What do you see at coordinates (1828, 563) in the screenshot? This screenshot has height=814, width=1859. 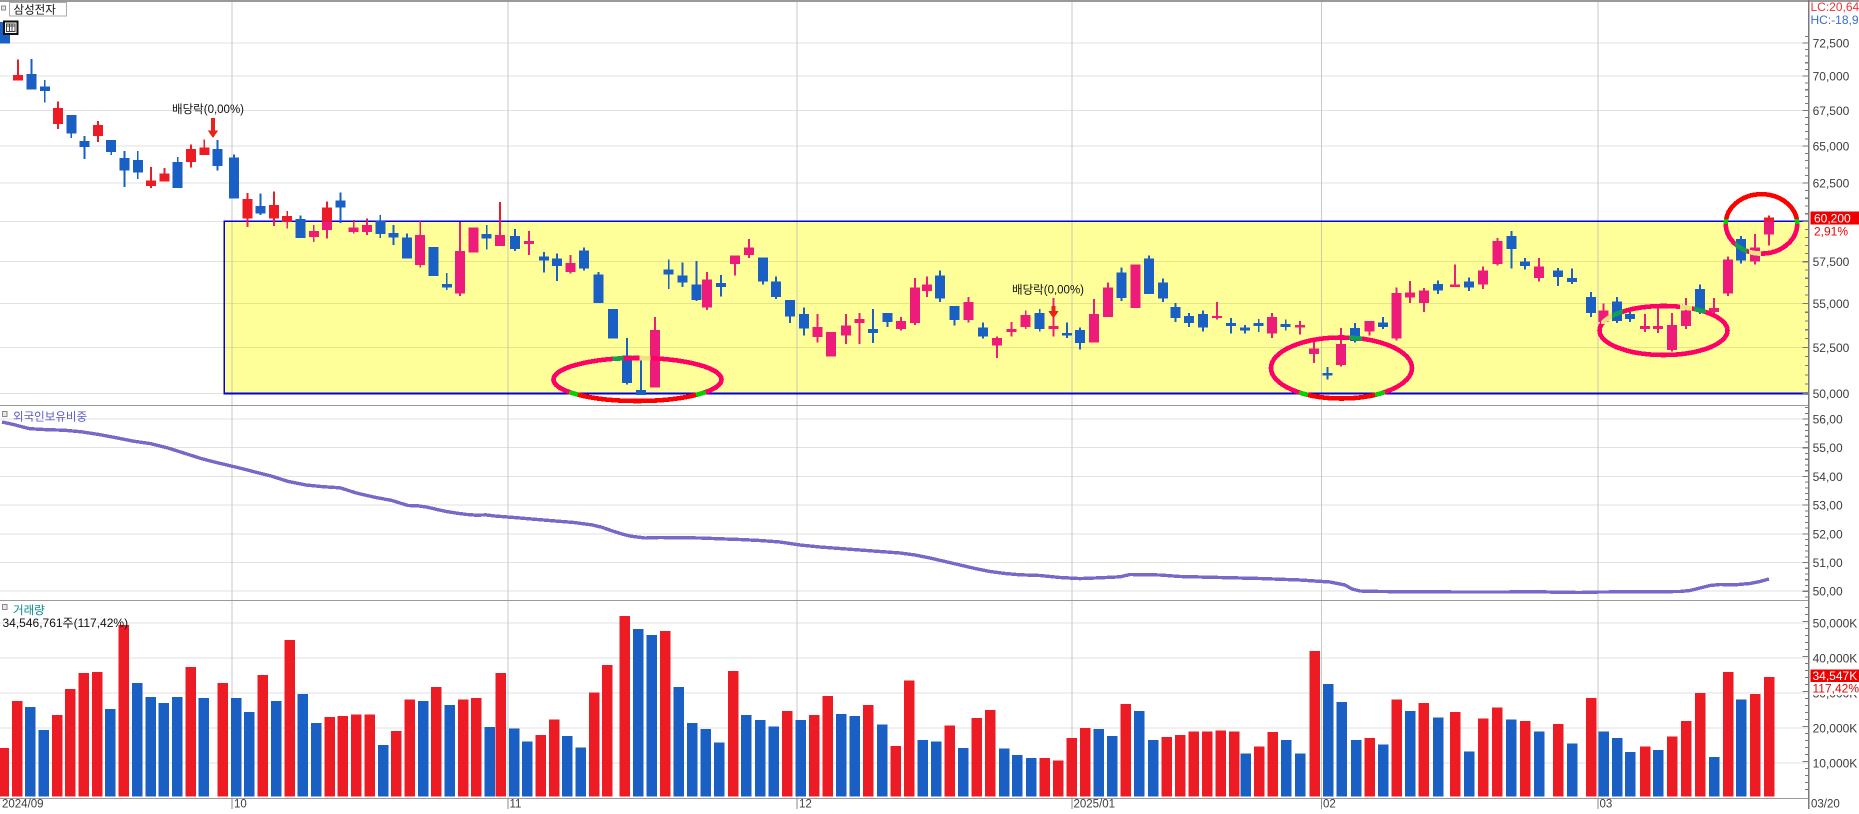 I see `svg-text: 51,00` at bounding box center [1828, 563].